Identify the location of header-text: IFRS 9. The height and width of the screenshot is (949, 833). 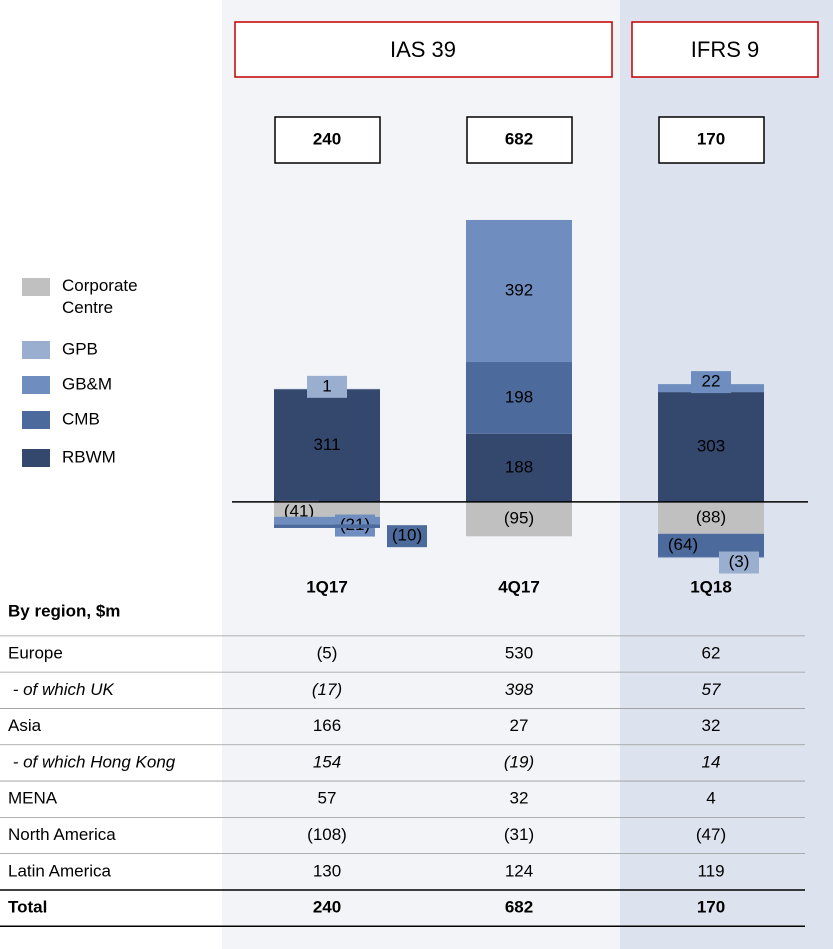
(725, 49).